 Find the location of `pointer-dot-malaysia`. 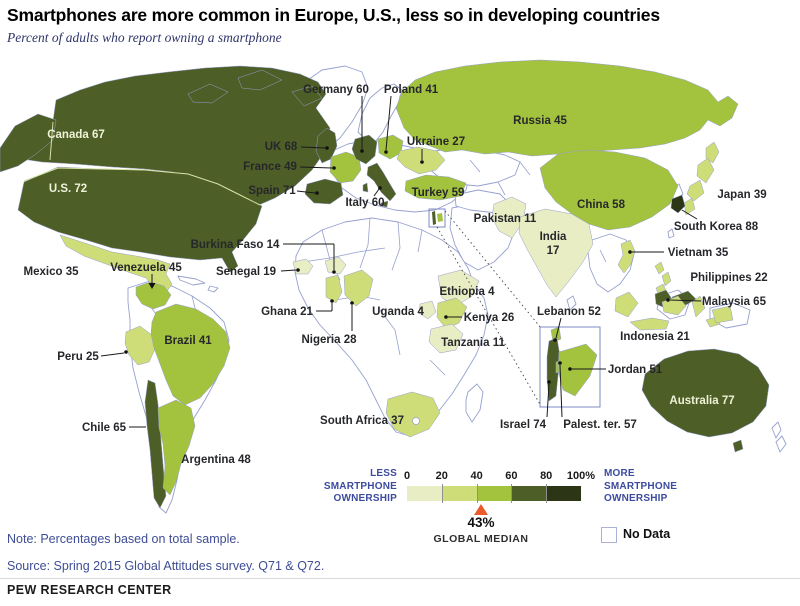

pointer-dot-malaysia is located at coordinates (668, 300).